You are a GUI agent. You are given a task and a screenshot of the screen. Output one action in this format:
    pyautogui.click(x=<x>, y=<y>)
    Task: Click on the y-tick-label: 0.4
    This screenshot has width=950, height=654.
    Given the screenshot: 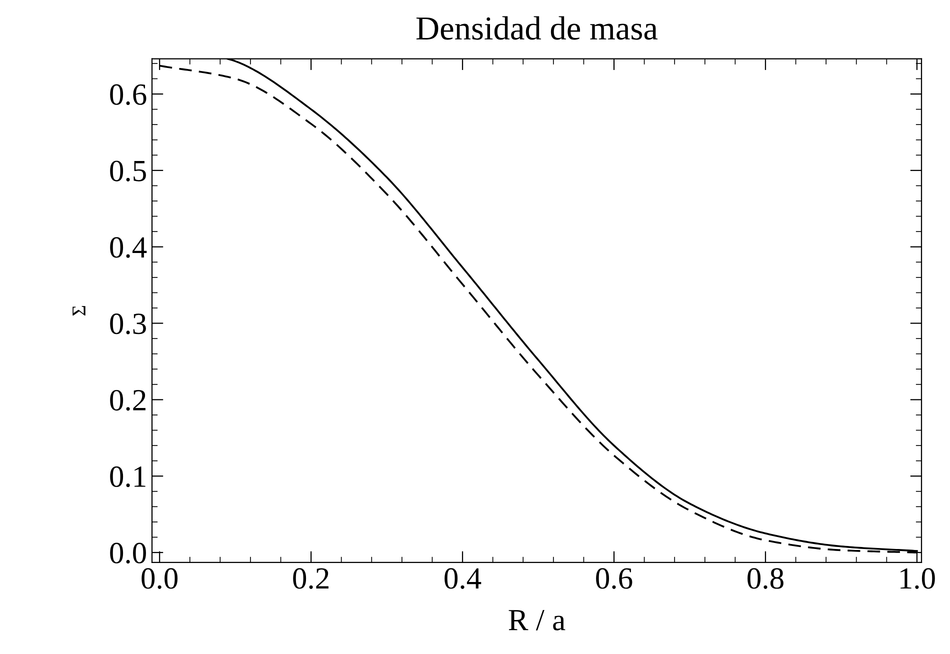 What is the action you would take?
    pyautogui.click(x=128, y=247)
    